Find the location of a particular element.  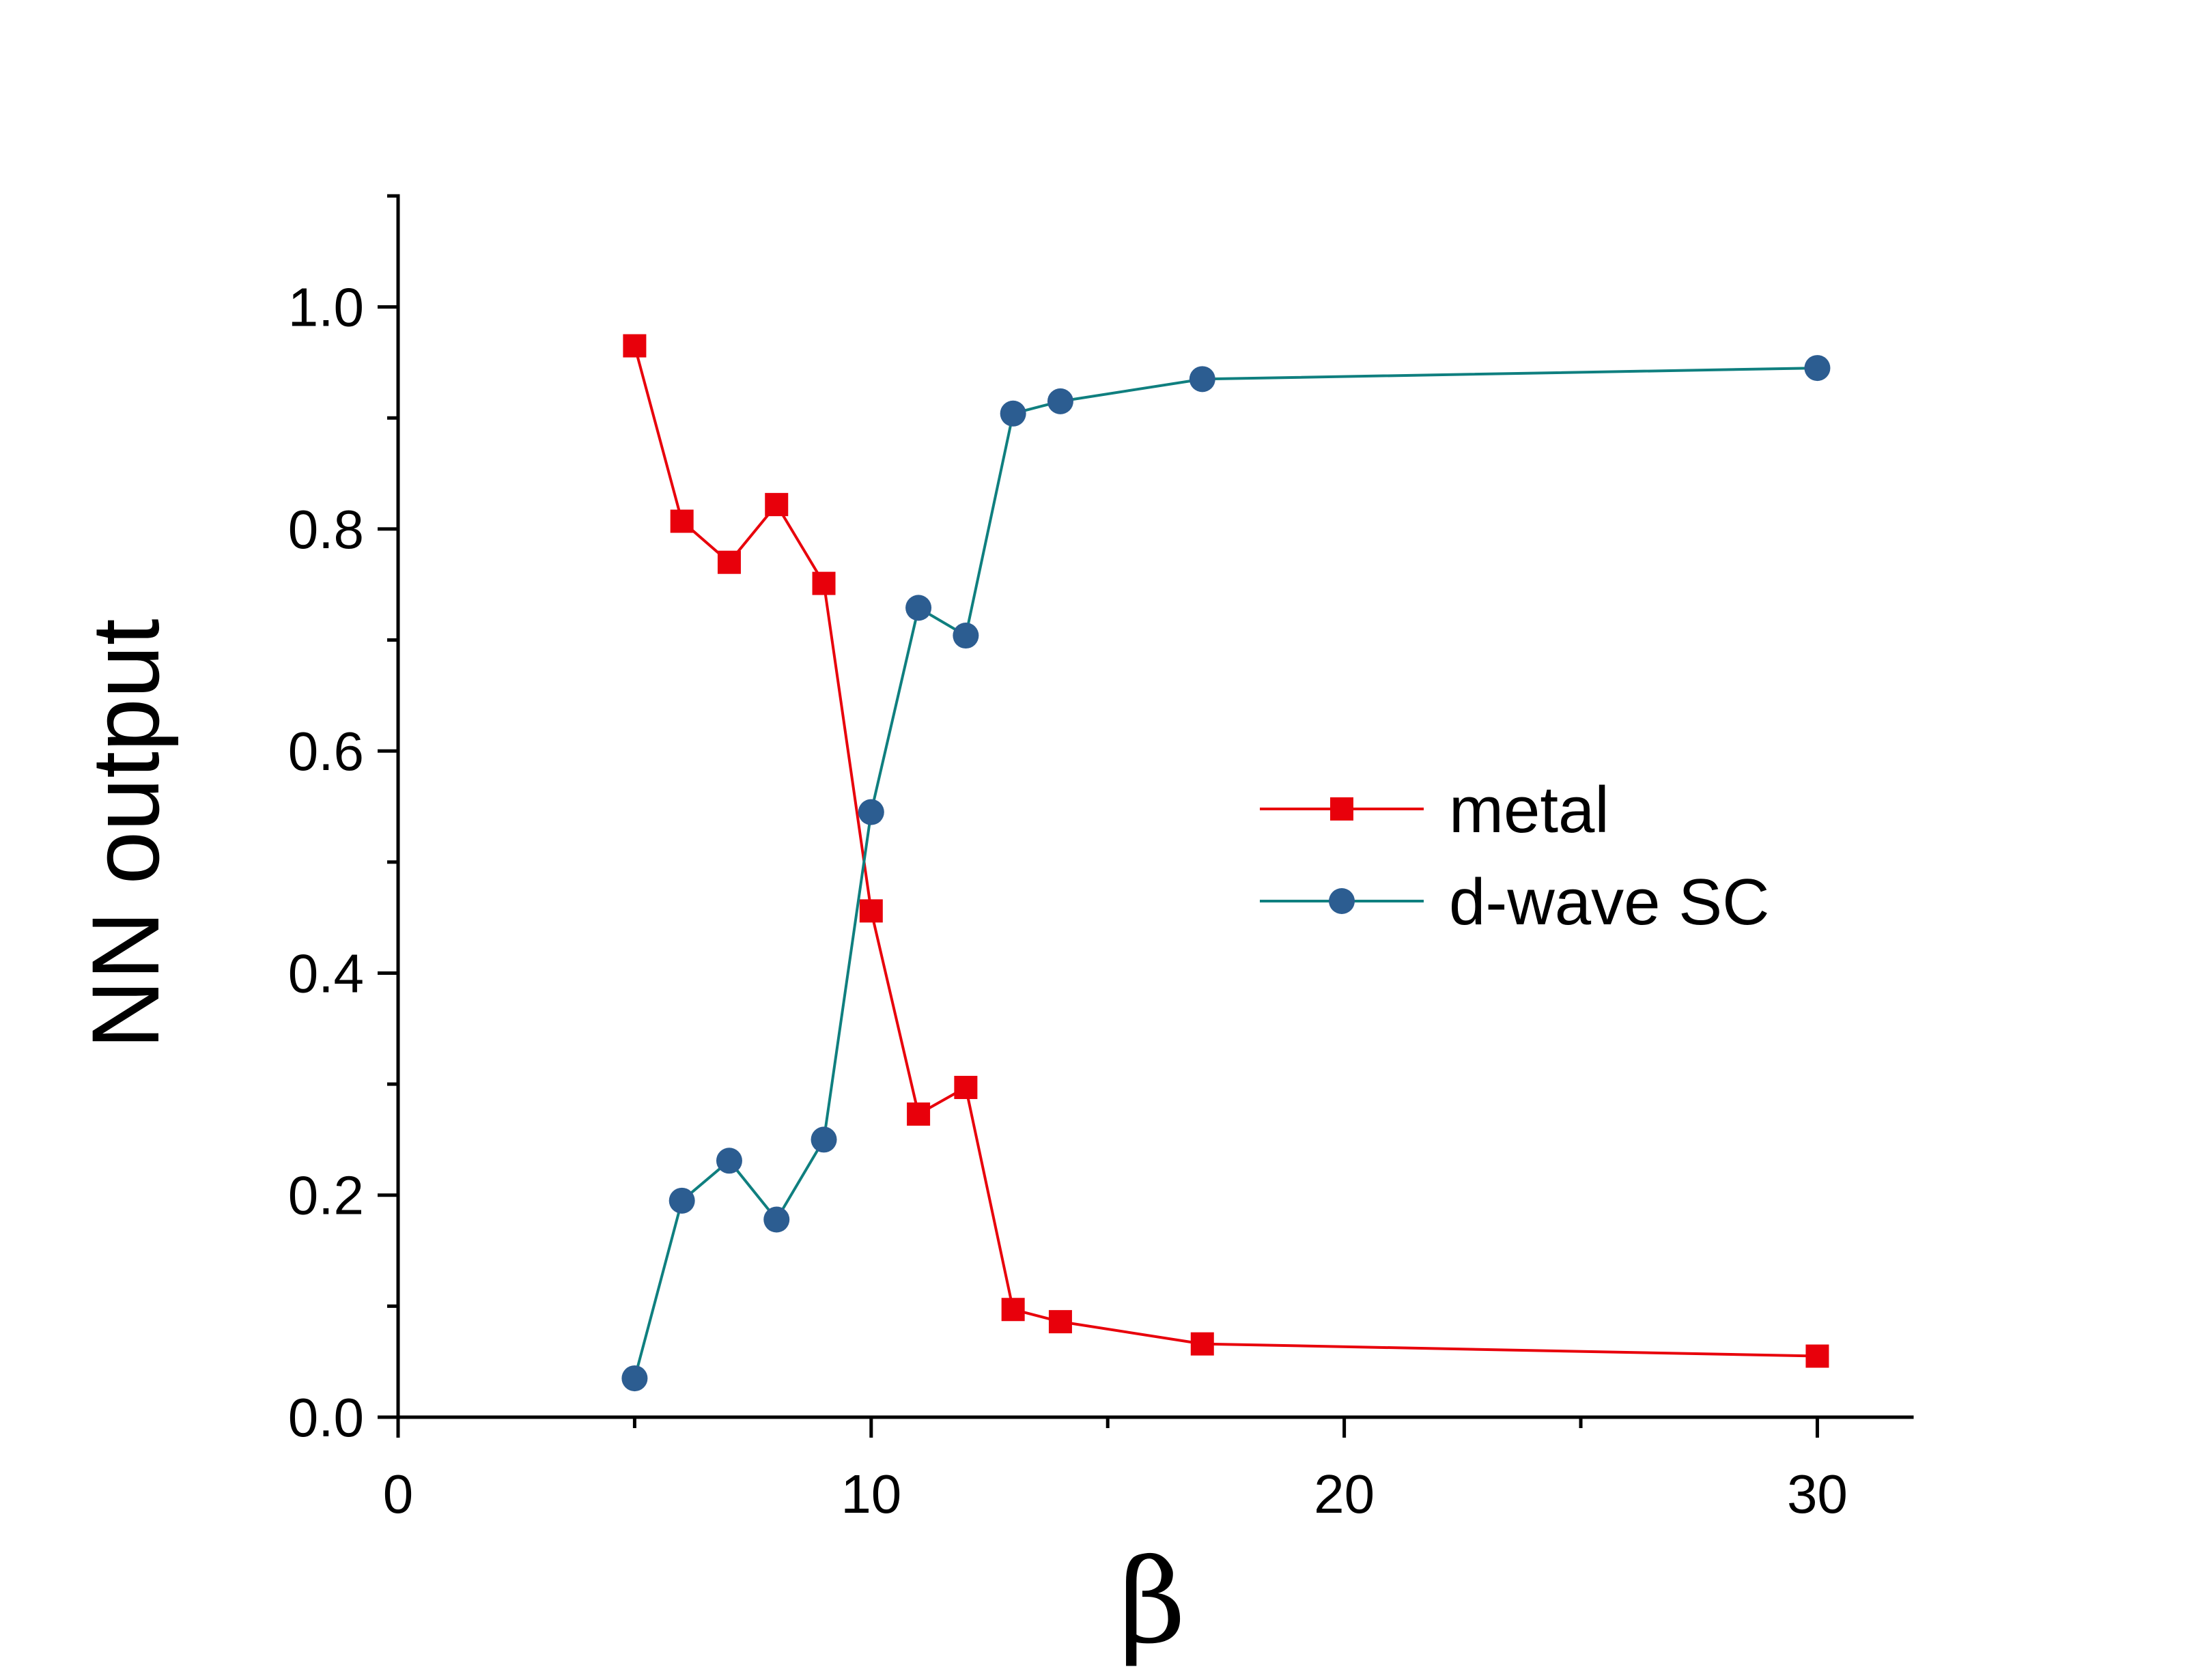

legend-marker-square is located at coordinates (1342, 809).